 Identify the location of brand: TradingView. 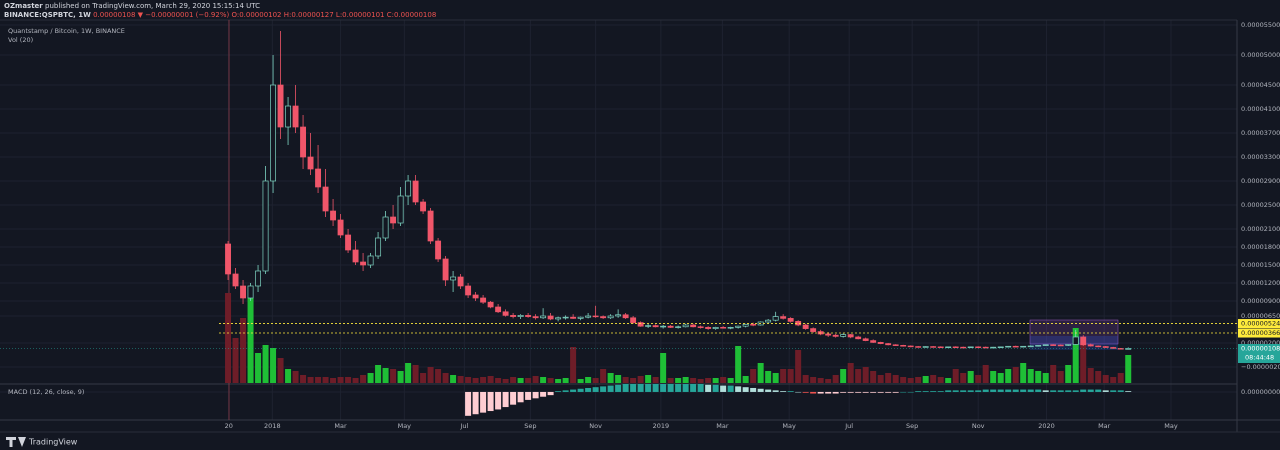
(42, 442).